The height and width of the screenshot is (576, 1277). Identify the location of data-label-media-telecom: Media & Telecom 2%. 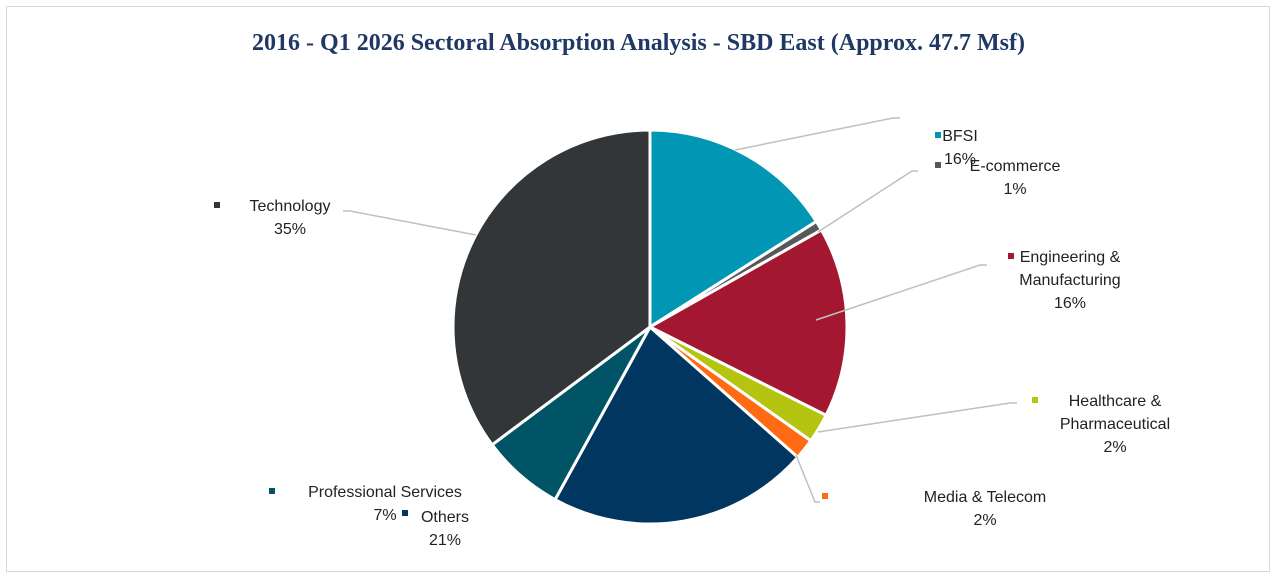
(985, 509).